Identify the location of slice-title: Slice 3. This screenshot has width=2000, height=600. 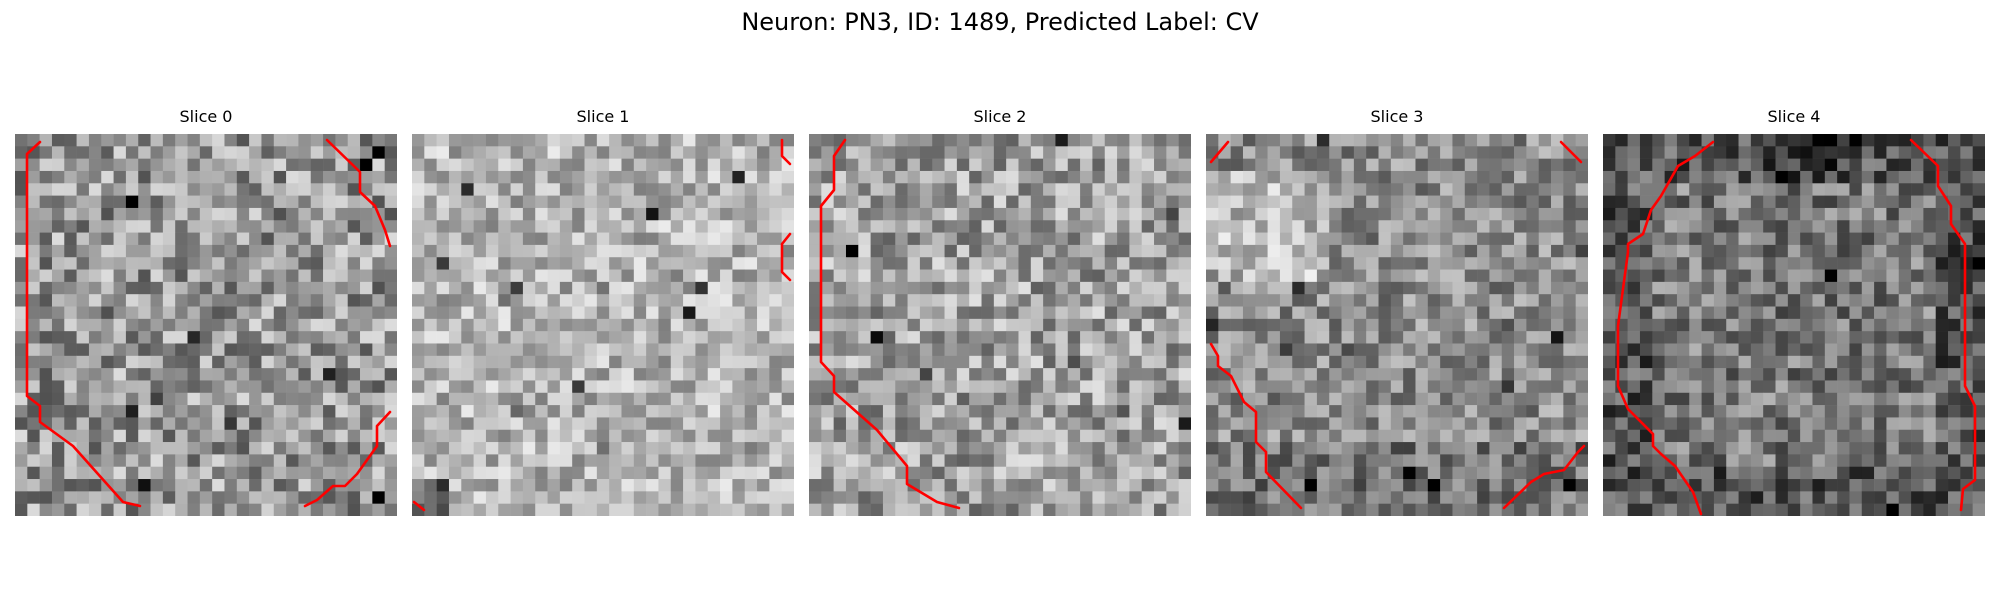
(1397, 116).